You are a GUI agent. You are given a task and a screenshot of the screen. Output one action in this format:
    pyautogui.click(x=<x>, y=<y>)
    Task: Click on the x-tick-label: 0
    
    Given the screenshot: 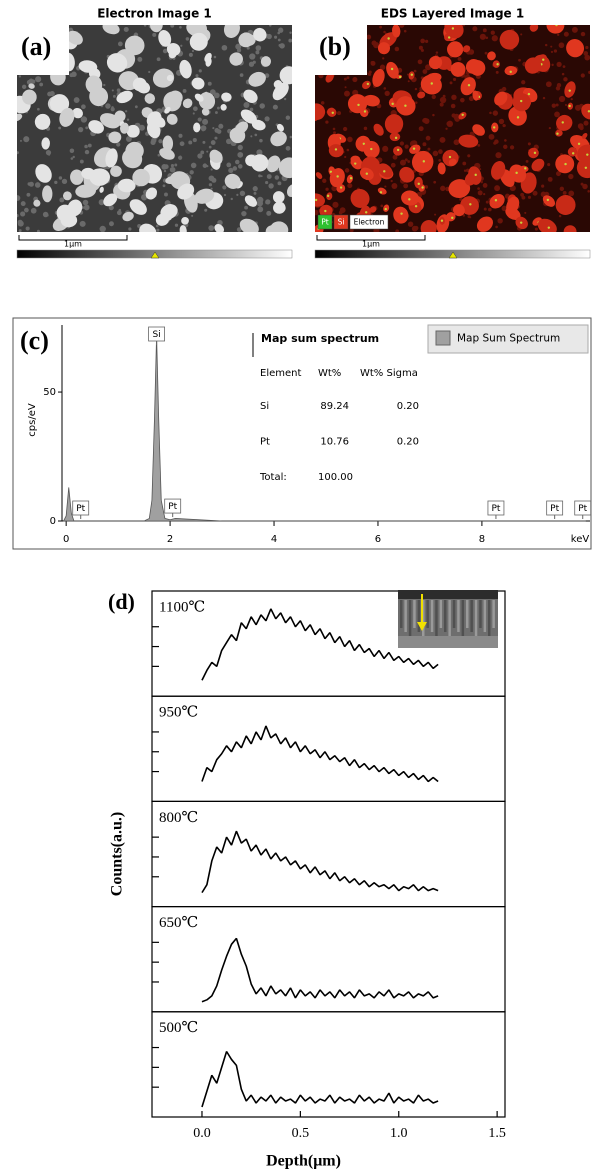 What is the action you would take?
    pyautogui.click(x=66, y=539)
    